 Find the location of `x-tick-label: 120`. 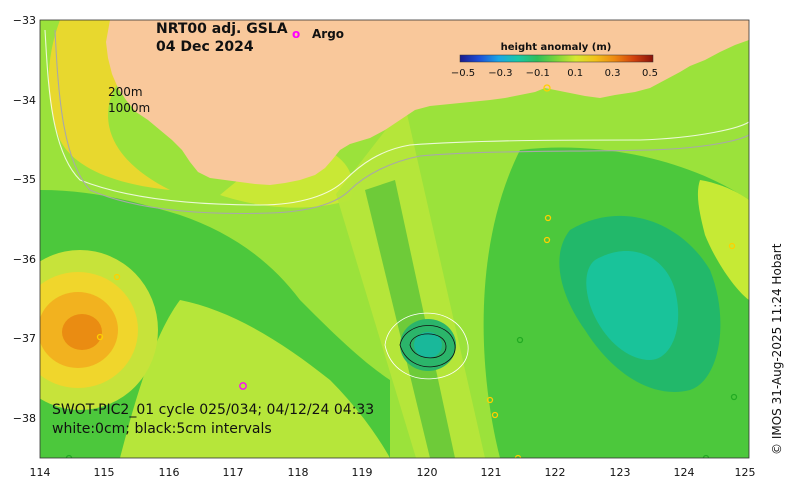

x-tick-label: 120 is located at coordinates (427, 472).